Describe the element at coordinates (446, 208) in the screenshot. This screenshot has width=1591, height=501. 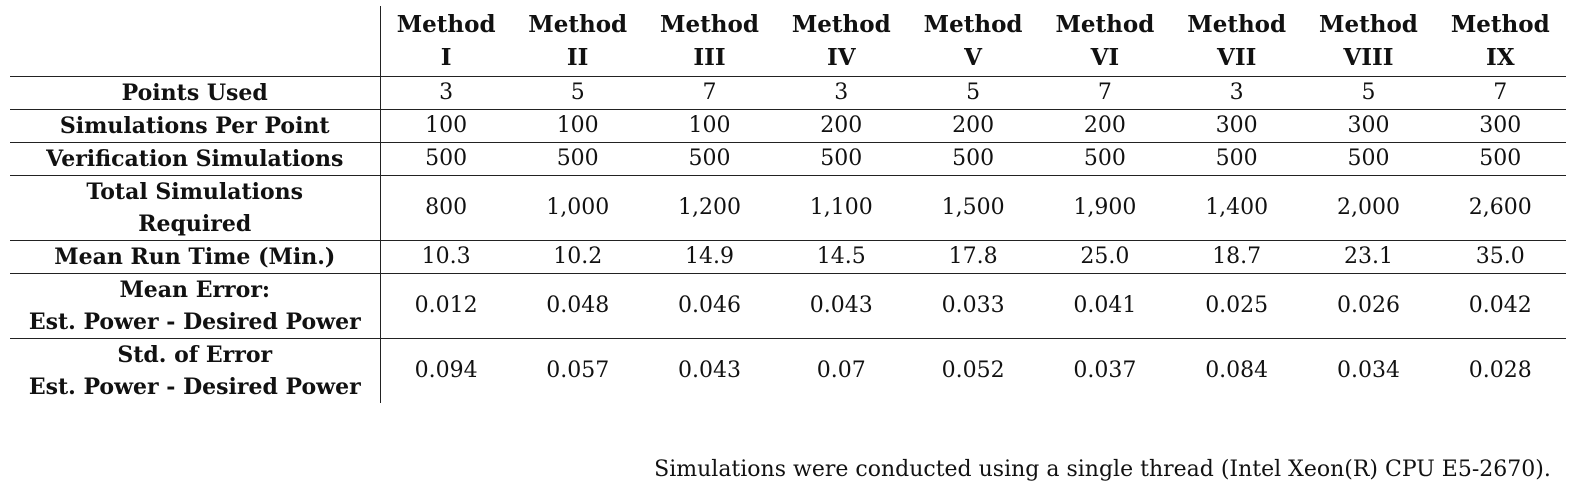
I see `table-cell: 800` at that location.